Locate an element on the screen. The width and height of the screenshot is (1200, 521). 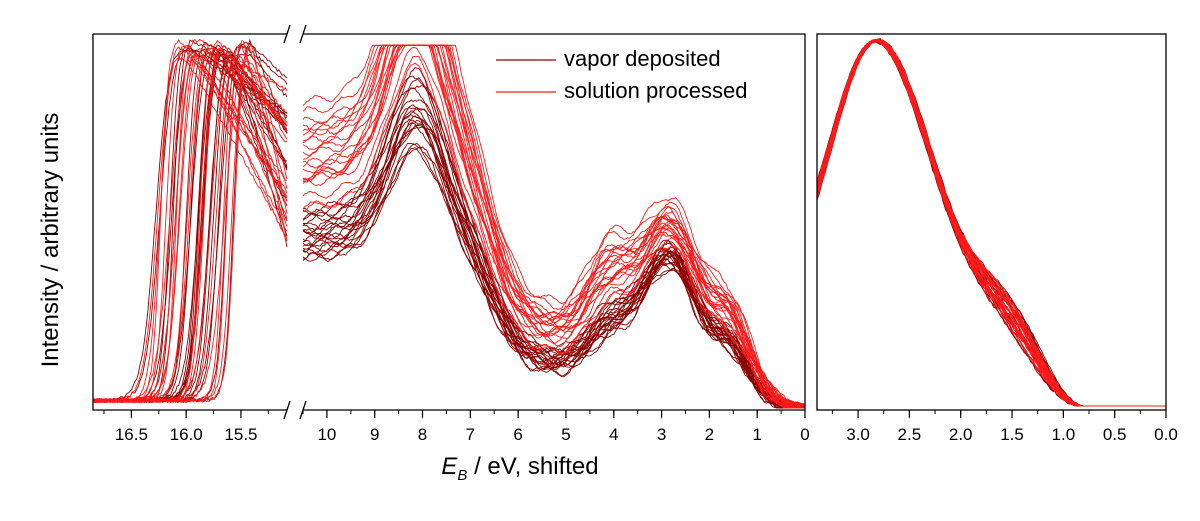
valence-tick-label: 4 is located at coordinates (613, 434).